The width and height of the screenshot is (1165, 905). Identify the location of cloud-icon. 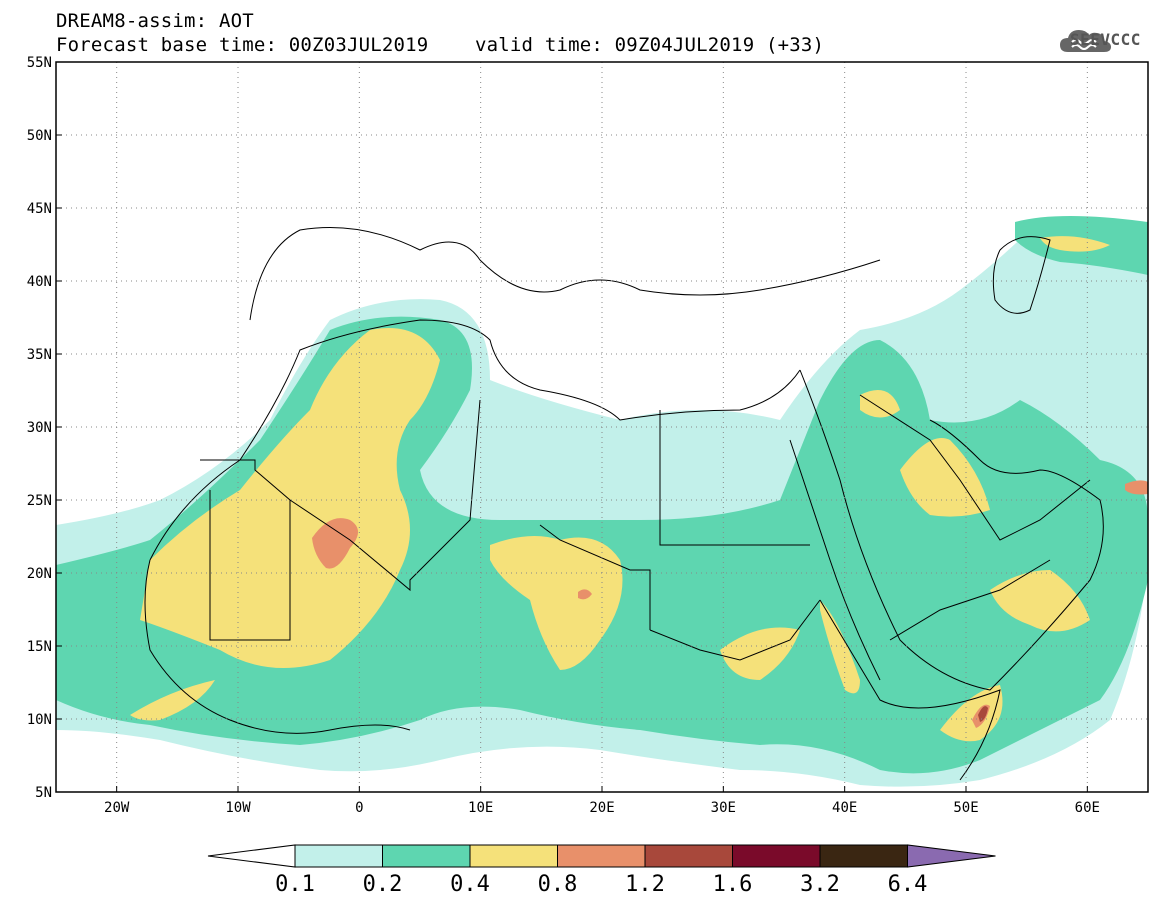
(1085, 41).